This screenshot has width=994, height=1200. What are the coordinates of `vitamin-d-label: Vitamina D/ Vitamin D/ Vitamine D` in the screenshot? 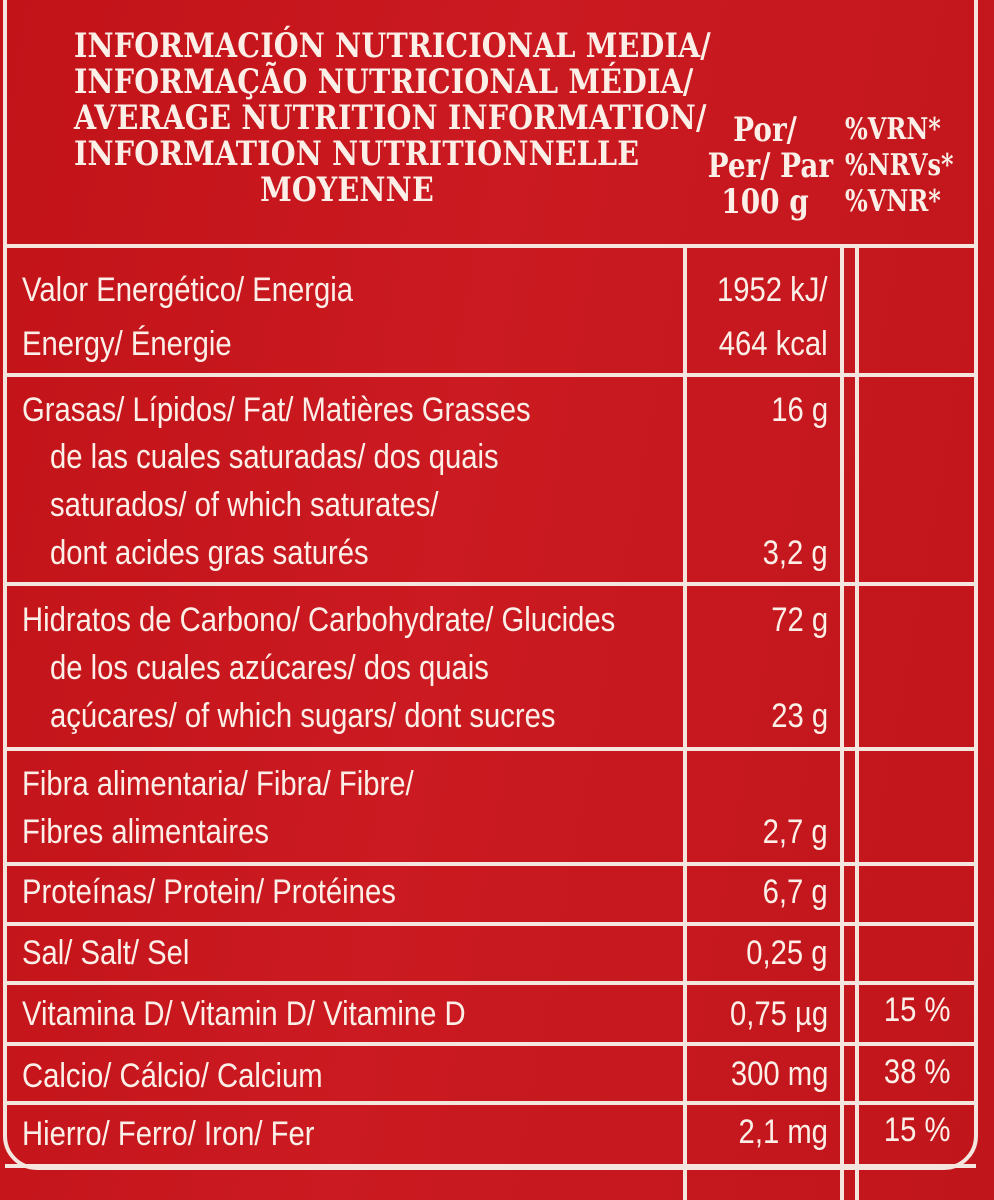 It's located at (244, 1014).